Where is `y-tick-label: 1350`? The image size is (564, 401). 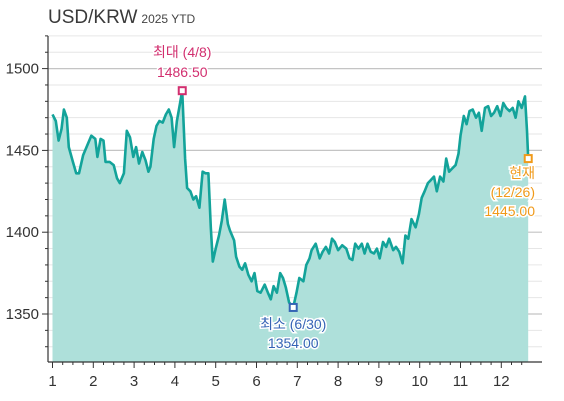
y-tick-label: 1350 is located at coordinates (22, 314).